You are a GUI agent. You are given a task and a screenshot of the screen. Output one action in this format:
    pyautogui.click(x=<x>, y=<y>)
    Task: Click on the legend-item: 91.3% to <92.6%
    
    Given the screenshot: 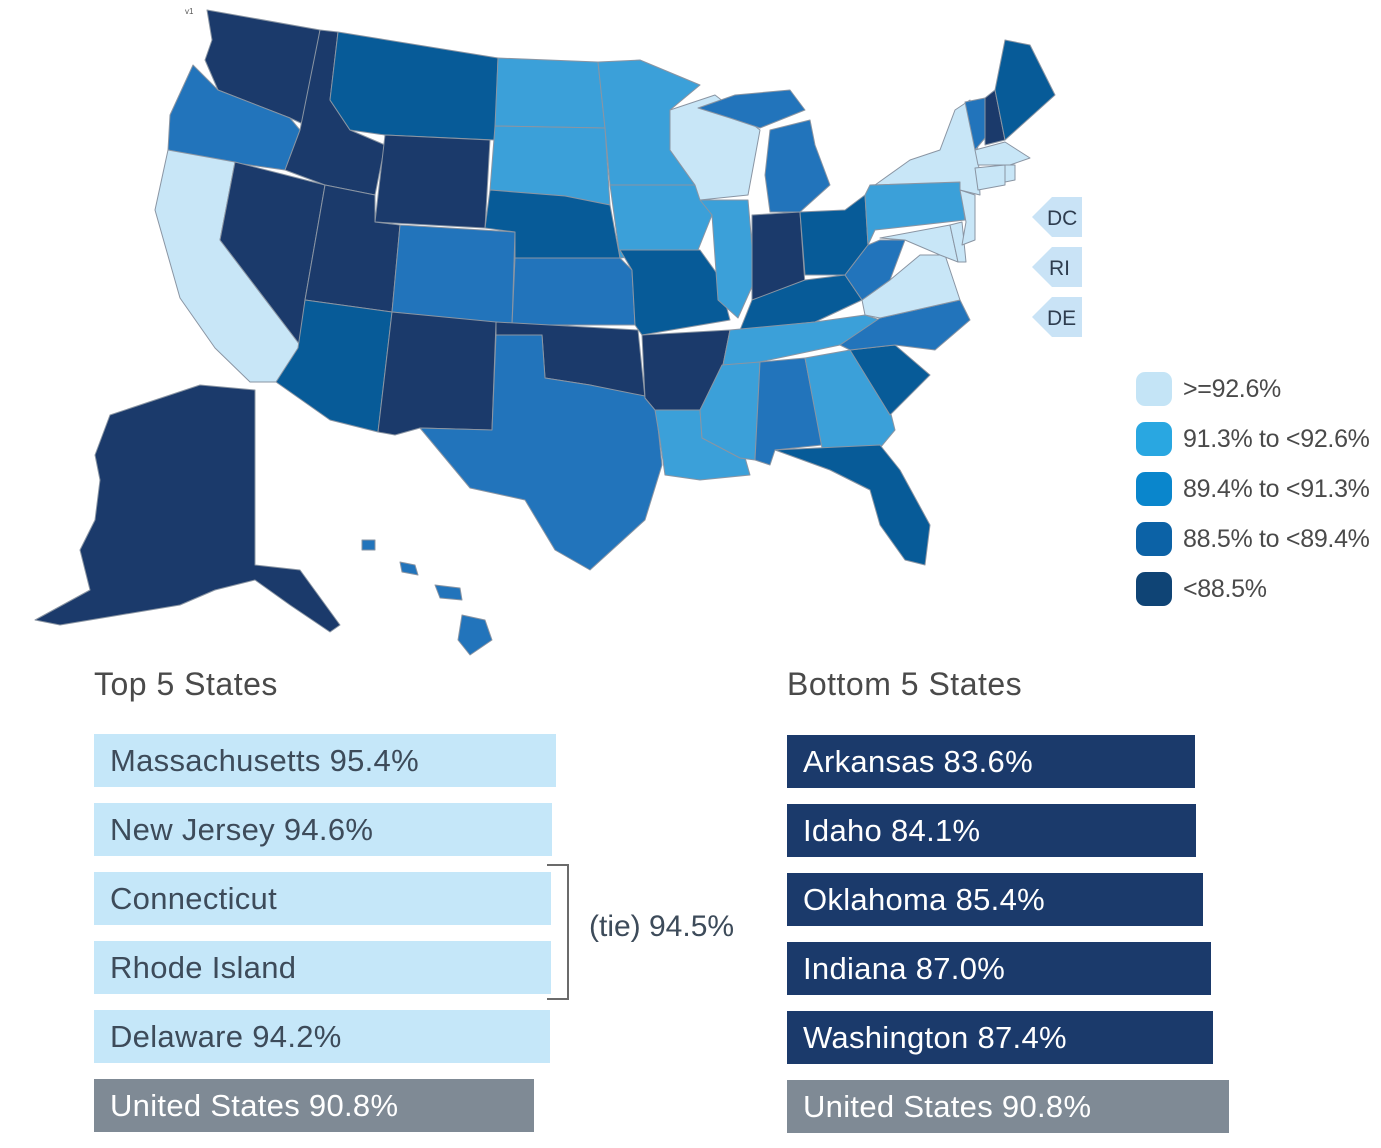 What is the action you would take?
    pyautogui.click(x=1258, y=439)
    